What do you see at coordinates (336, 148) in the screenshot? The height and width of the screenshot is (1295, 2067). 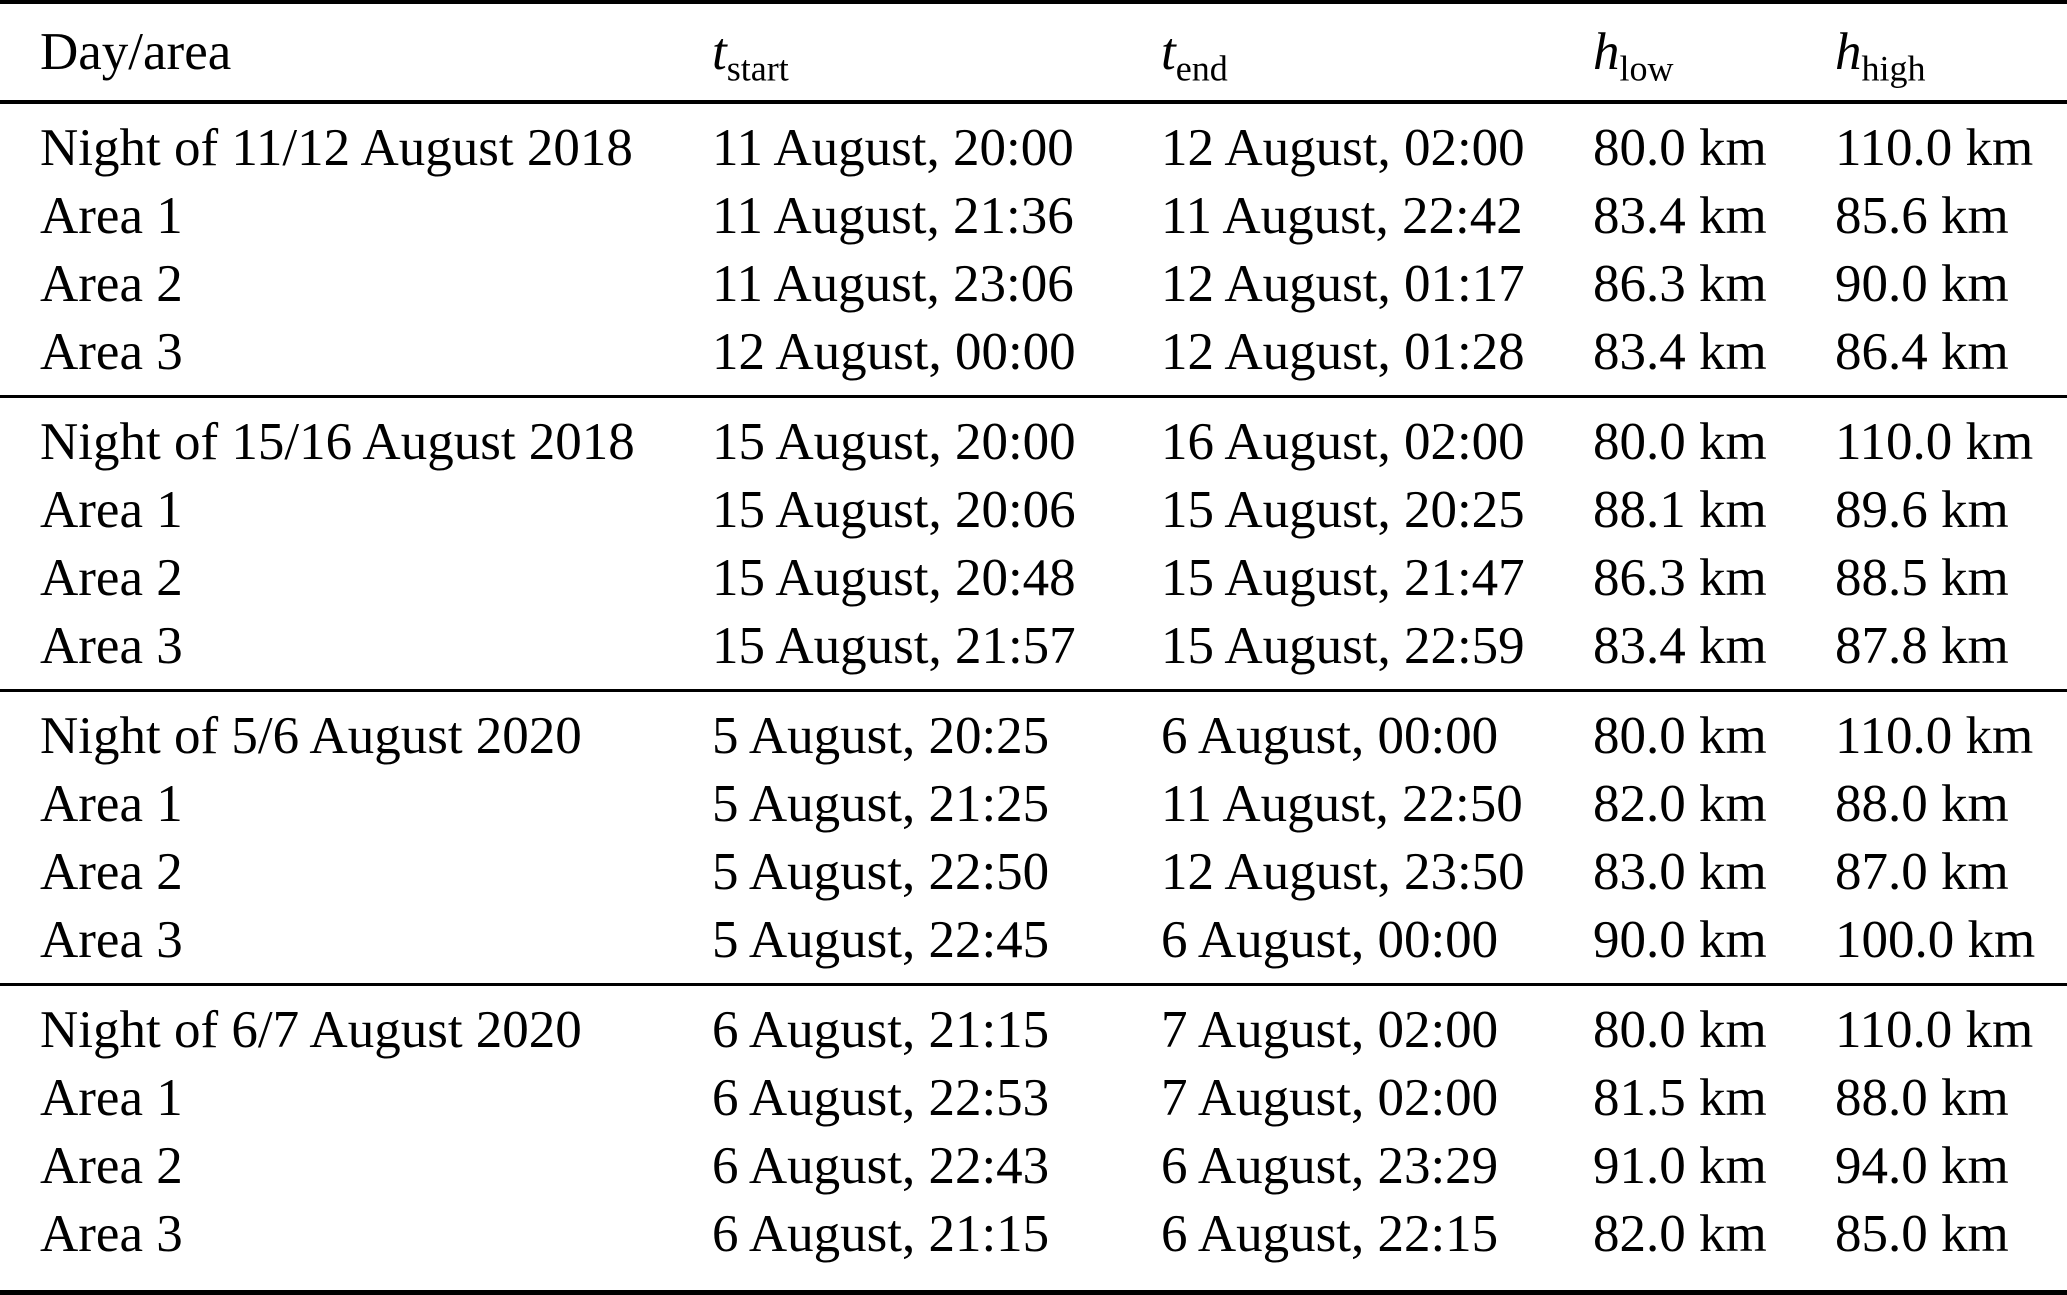 I see `cell-day-area: Night of 11/12 August 2018` at bounding box center [336, 148].